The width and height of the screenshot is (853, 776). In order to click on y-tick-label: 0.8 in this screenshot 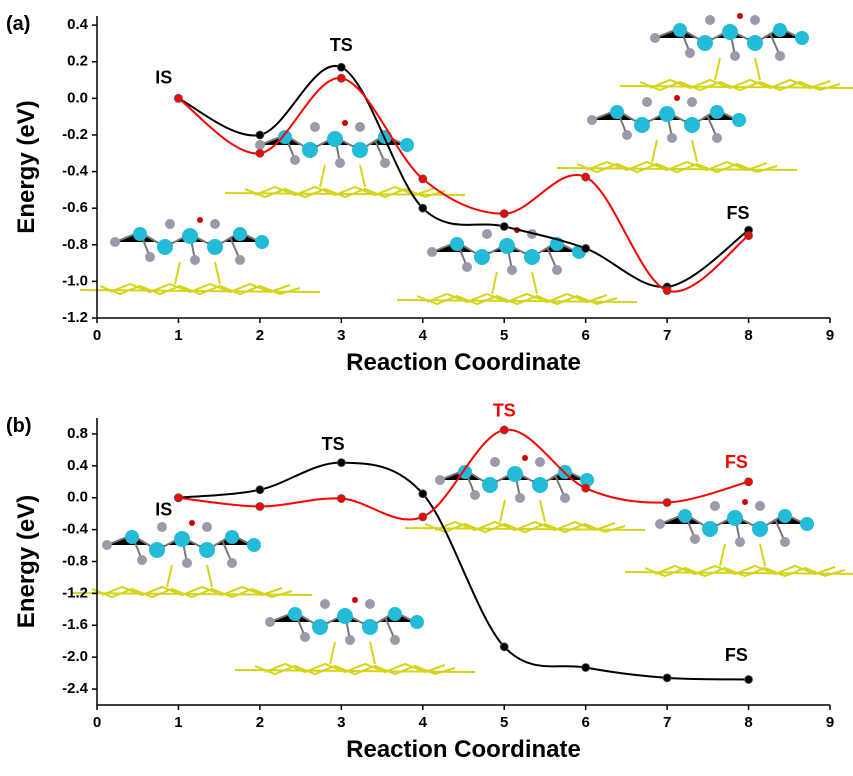, I will do `click(77, 433)`.